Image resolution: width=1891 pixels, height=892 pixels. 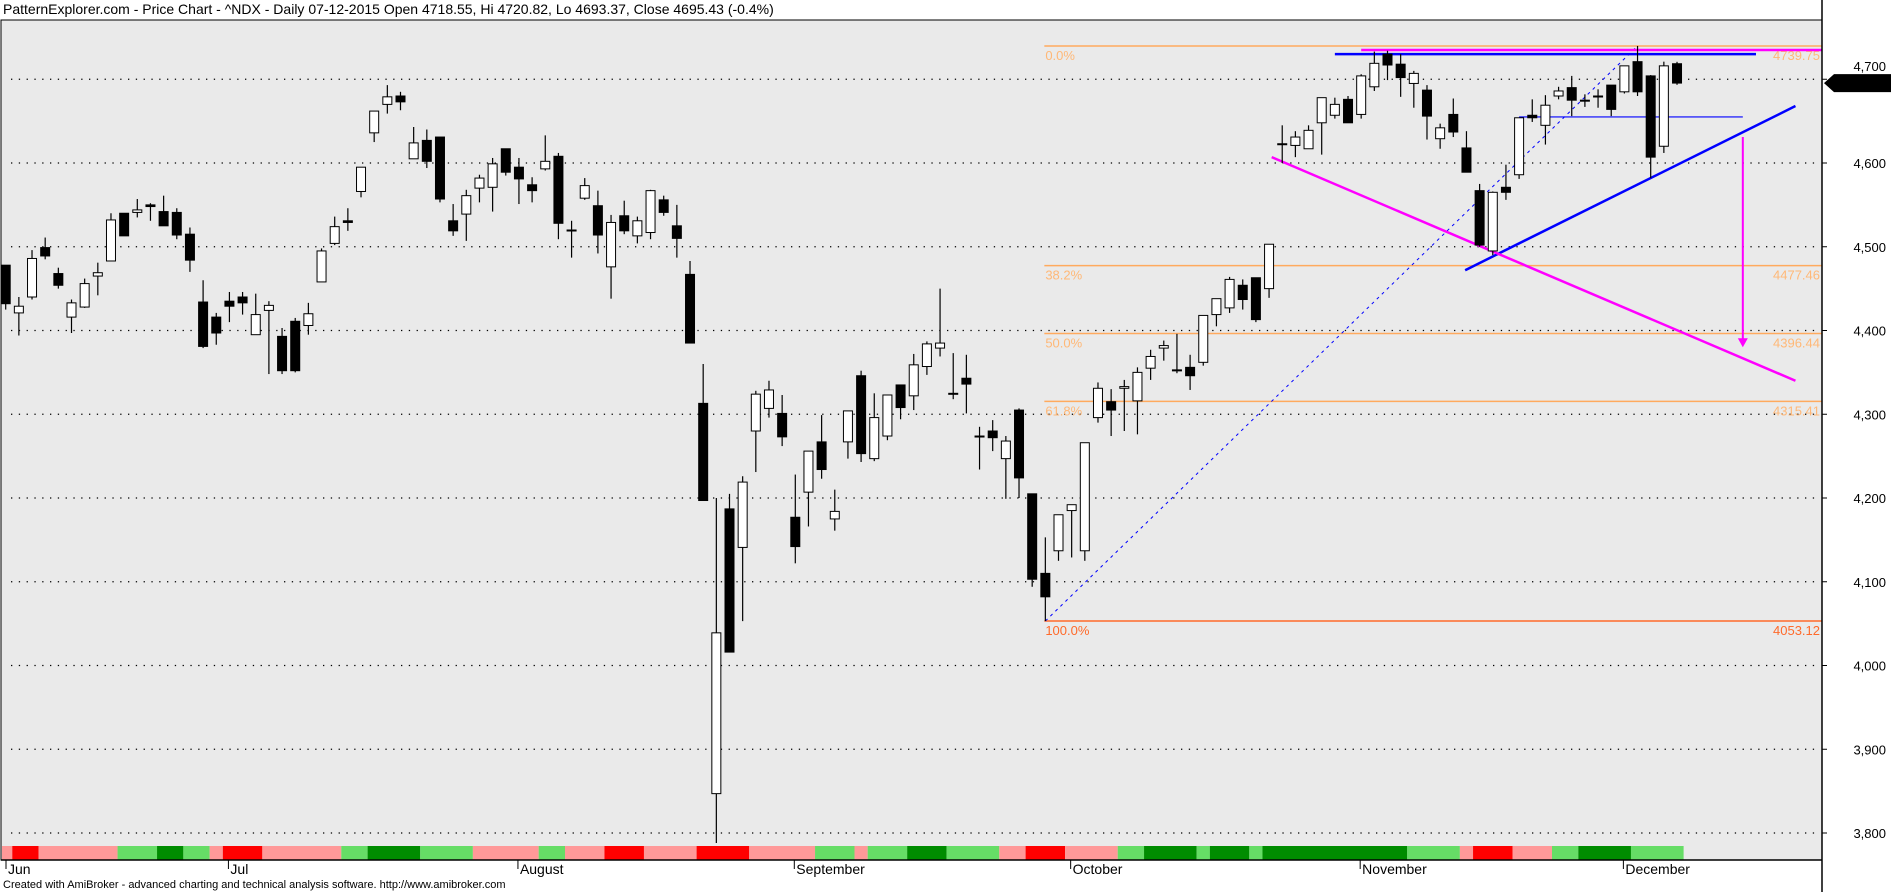 What do you see at coordinates (1857, 83) in the screenshot?
I see `last-price-tag` at bounding box center [1857, 83].